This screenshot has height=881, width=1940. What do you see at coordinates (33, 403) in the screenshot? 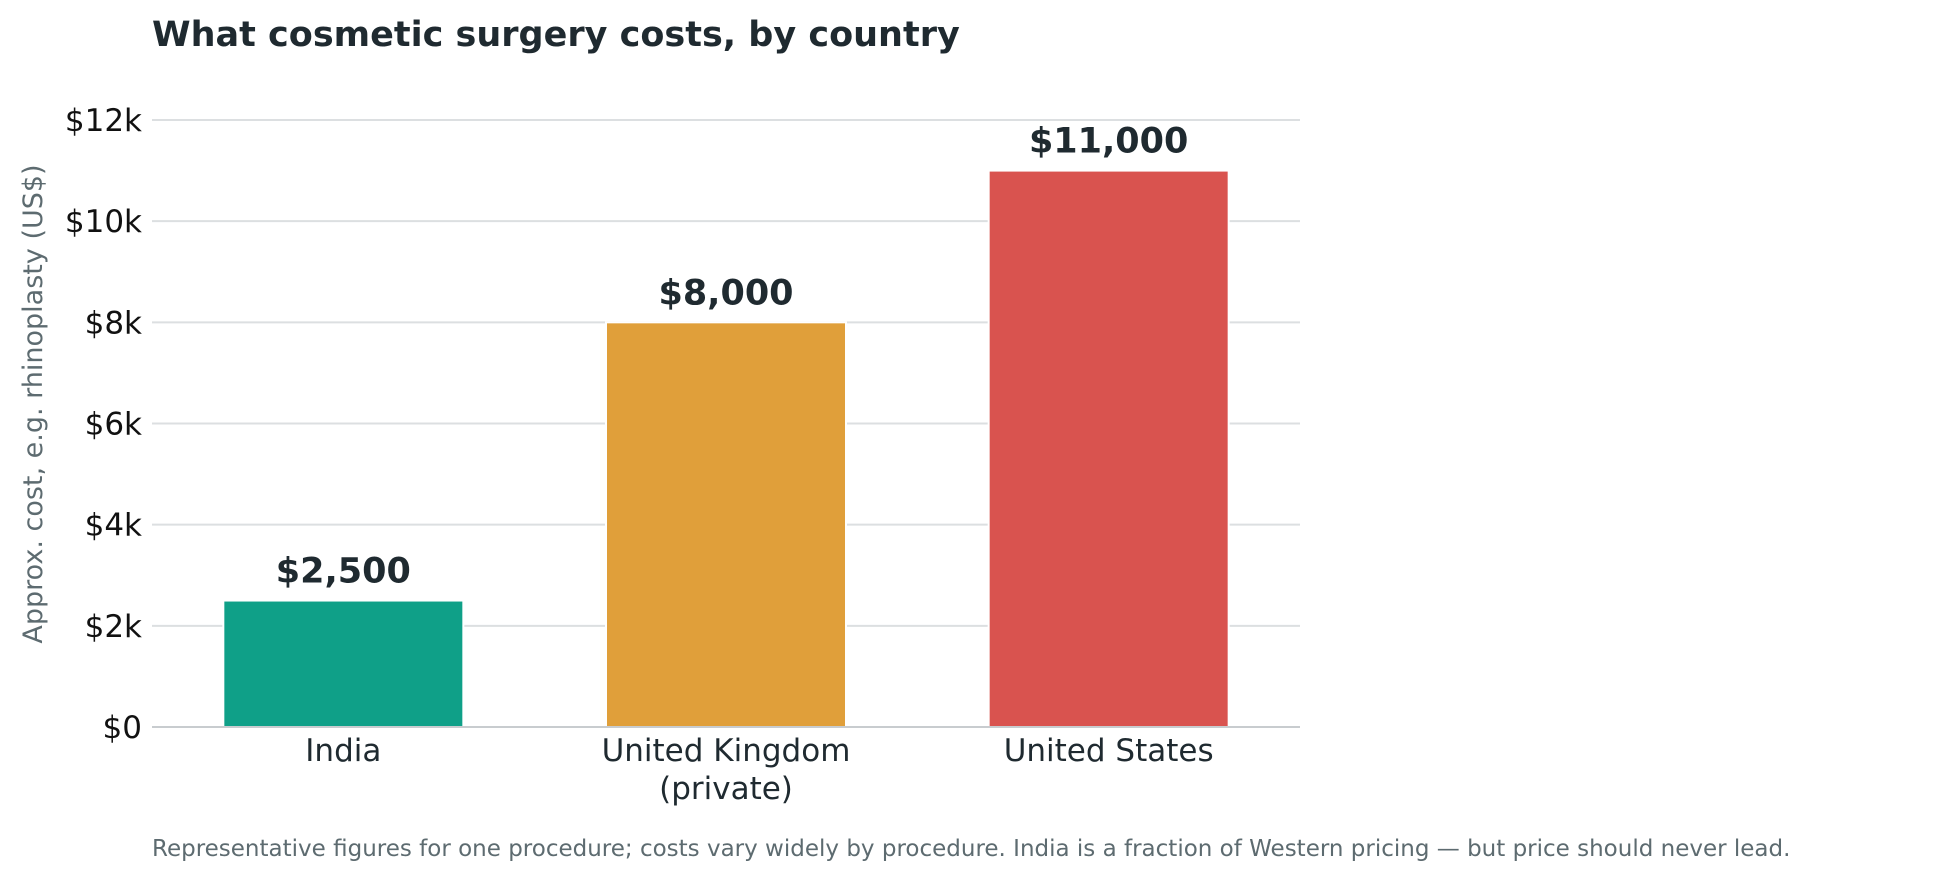
I see `y-axis-label: Approx. cost, e.g. rhinoplasty (US$)` at bounding box center [33, 403].